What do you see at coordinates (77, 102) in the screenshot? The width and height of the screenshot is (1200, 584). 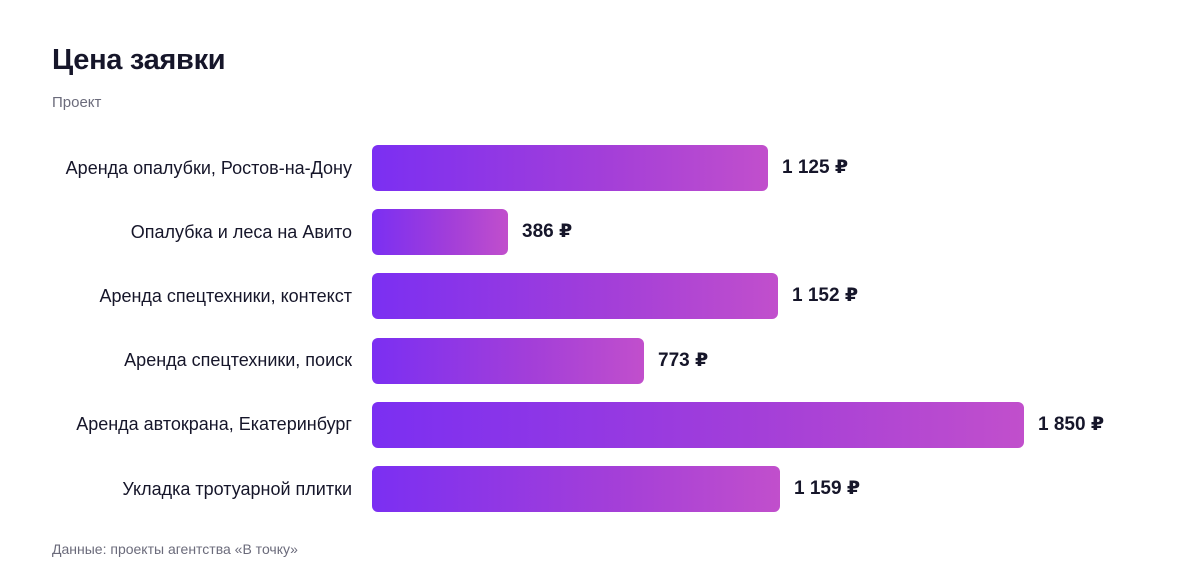 I see `chart-subtitle: Проект` at bounding box center [77, 102].